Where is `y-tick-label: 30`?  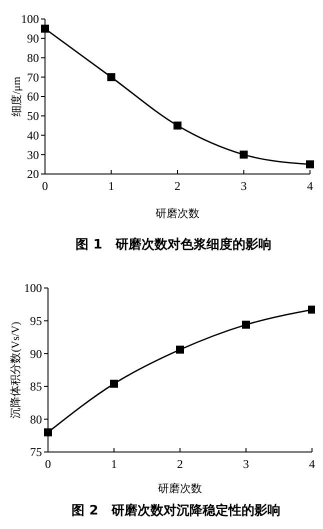 y-tick-label: 30 is located at coordinates (33, 155).